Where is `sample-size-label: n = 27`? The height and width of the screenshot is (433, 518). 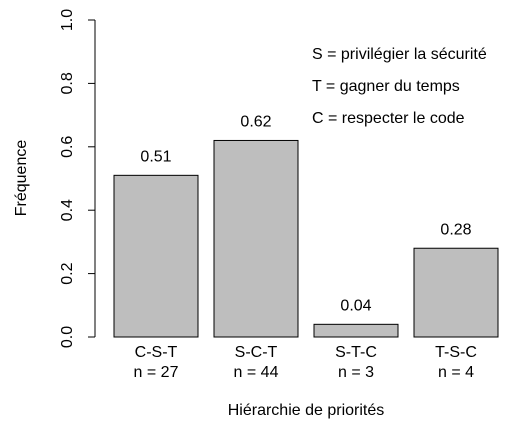
sample-size-label: n = 27 is located at coordinates (156, 372).